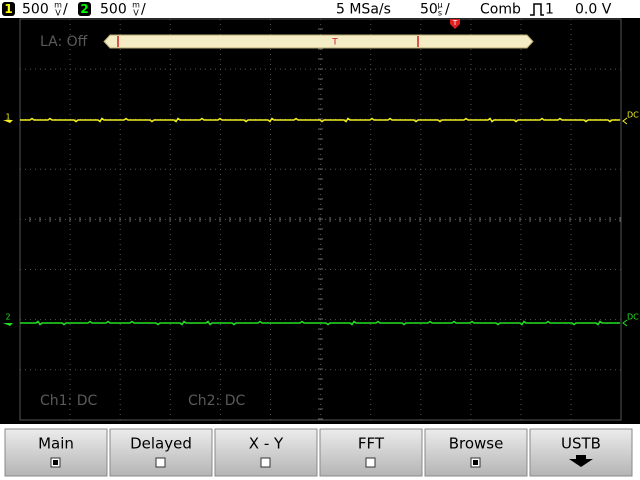 This screenshot has height=480, width=640. What do you see at coordinates (318, 41) in the screenshot?
I see `time-bar` at bounding box center [318, 41].